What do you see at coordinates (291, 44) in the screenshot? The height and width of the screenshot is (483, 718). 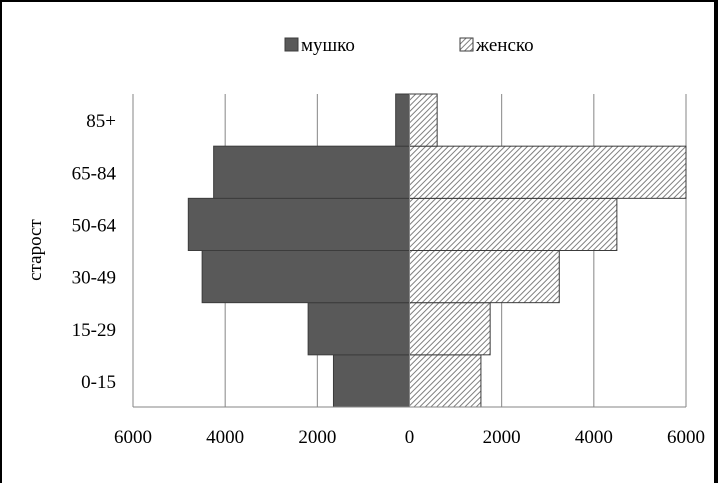 I see `legend-swatch-male` at bounding box center [291, 44].